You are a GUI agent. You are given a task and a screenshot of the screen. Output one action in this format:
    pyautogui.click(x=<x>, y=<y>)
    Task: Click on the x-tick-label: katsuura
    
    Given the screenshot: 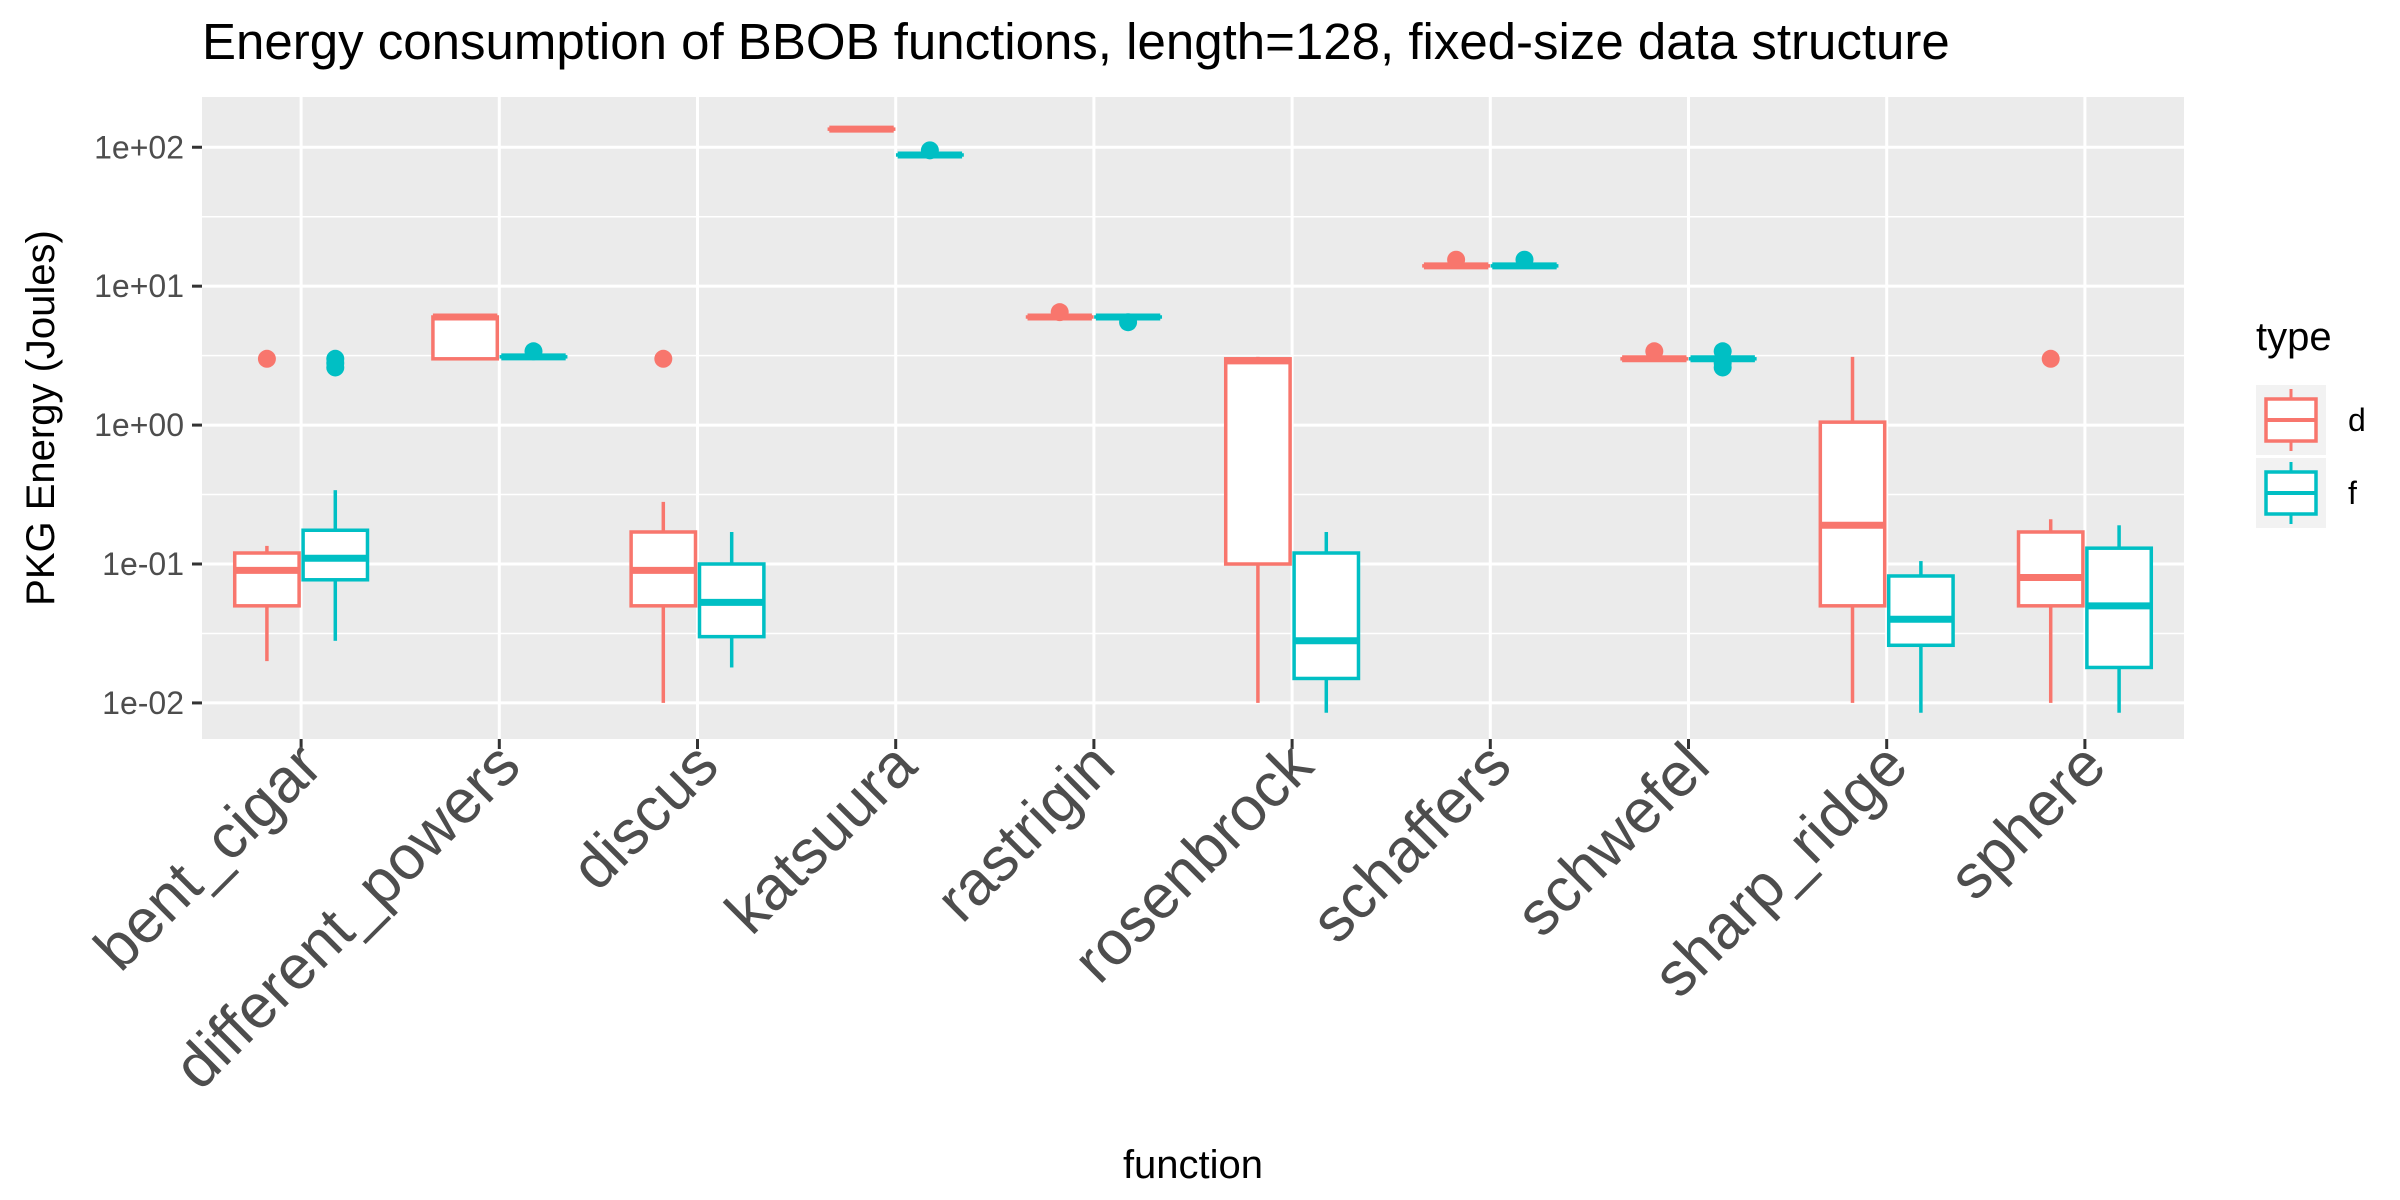 What is the action you would take?
    pyautogui.click(x=821, y=838)
    